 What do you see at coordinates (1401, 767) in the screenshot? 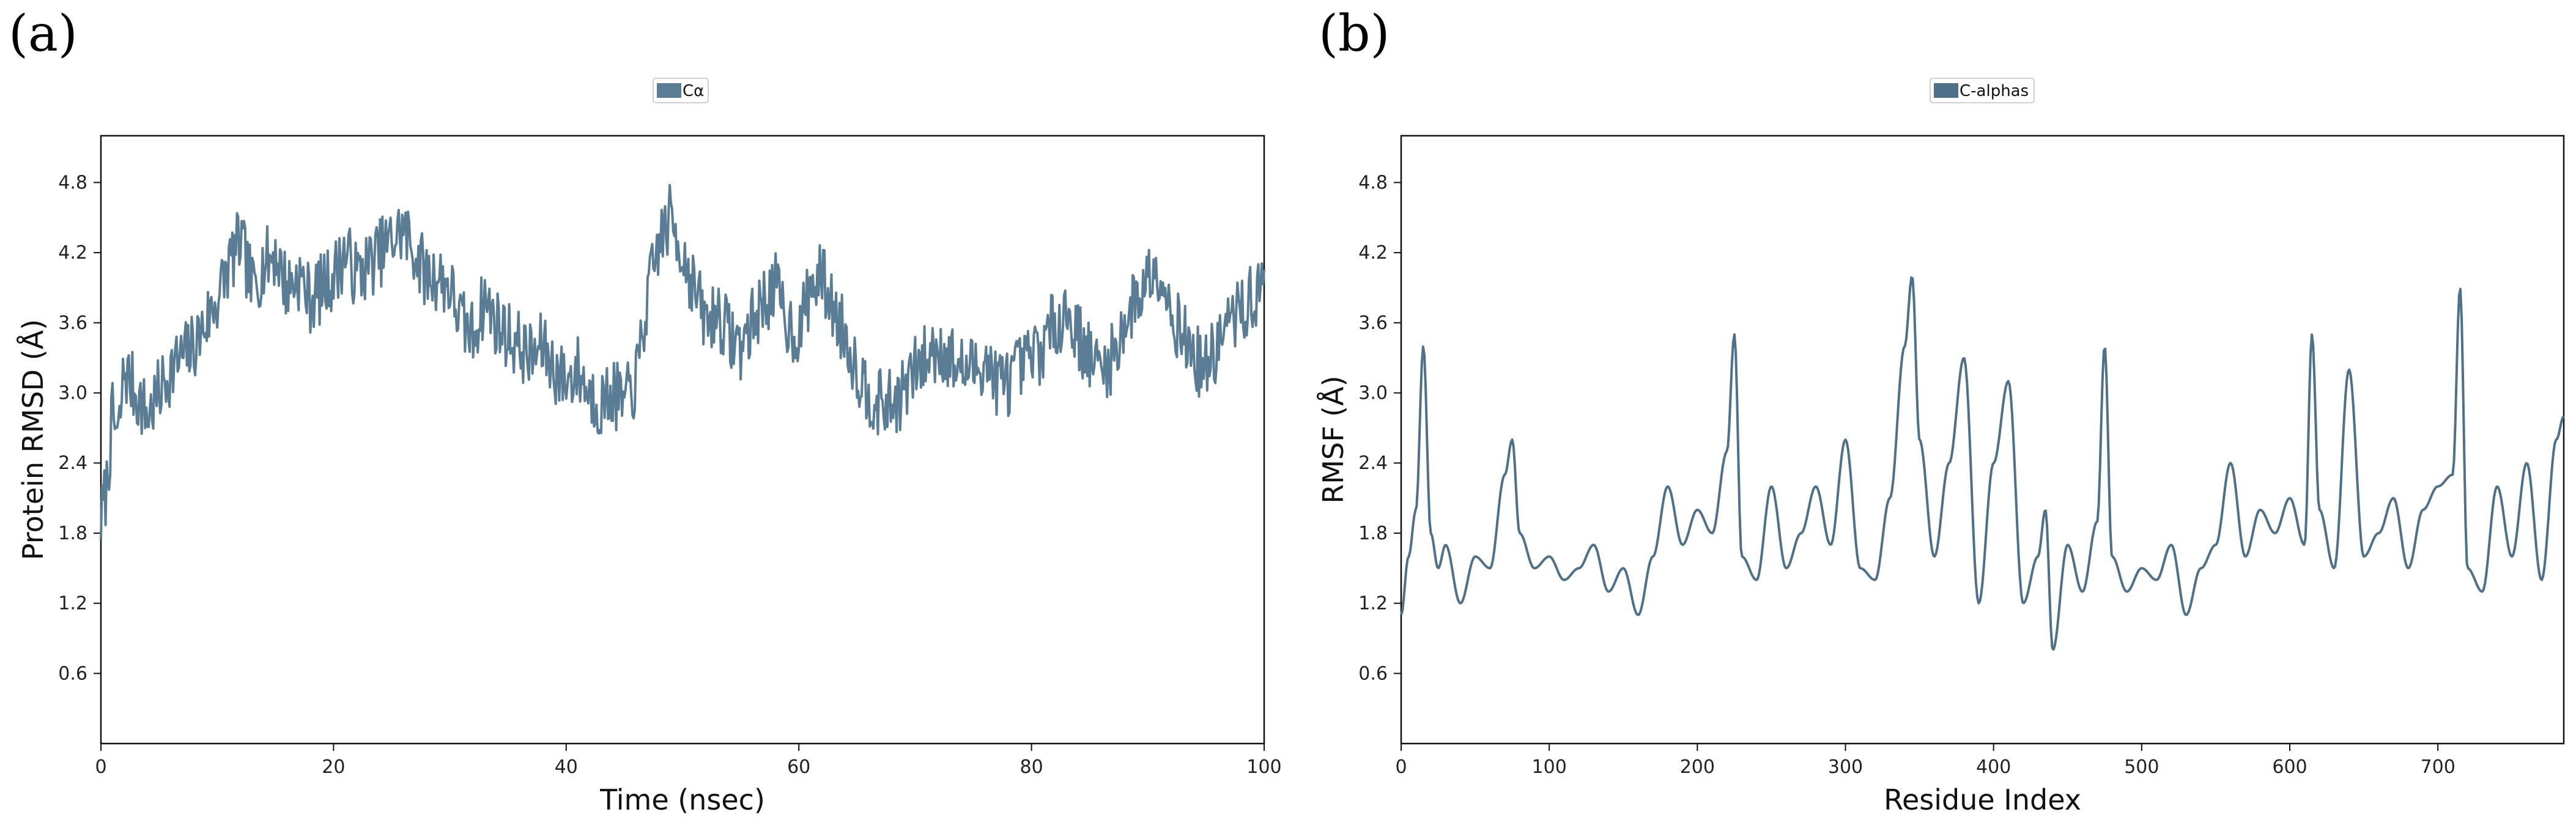
I see `rmsf-x-tick-label: 0` at bounding box center [1401, 767].